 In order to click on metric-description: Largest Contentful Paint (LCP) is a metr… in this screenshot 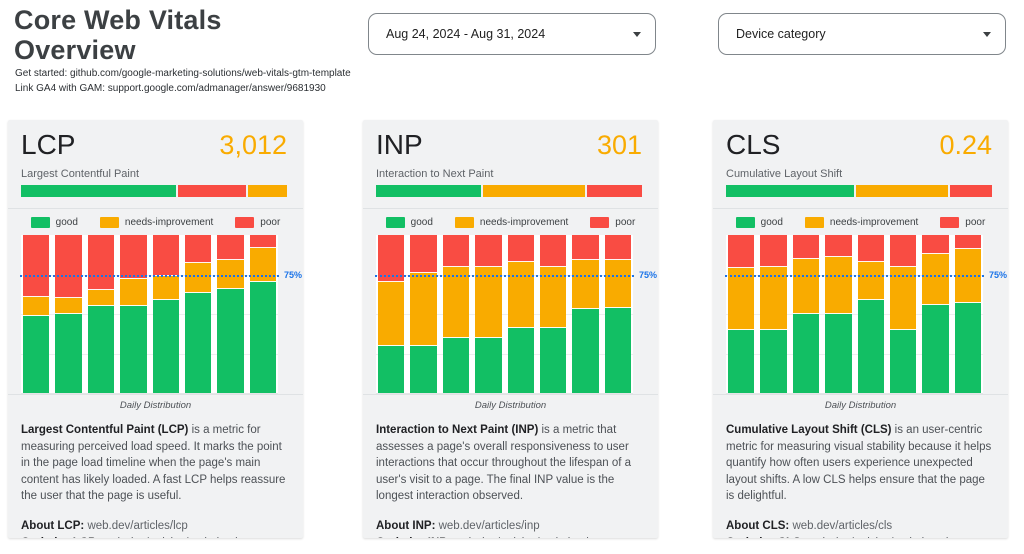, I will do `click(155, 460)`.